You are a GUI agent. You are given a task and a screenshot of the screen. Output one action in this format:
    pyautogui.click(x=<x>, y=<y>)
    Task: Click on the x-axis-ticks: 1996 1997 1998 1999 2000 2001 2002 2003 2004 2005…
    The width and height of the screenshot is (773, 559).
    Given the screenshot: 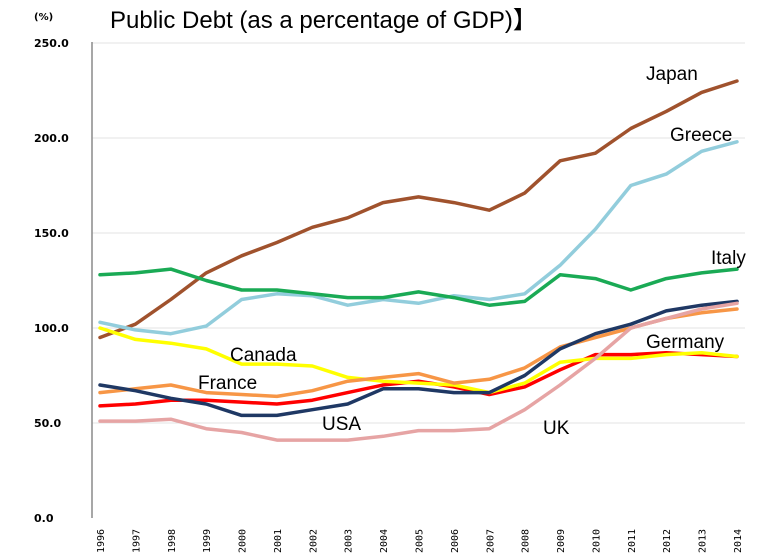 What is the action you would take?
    pyautogui.click(x=420, y=541)
    